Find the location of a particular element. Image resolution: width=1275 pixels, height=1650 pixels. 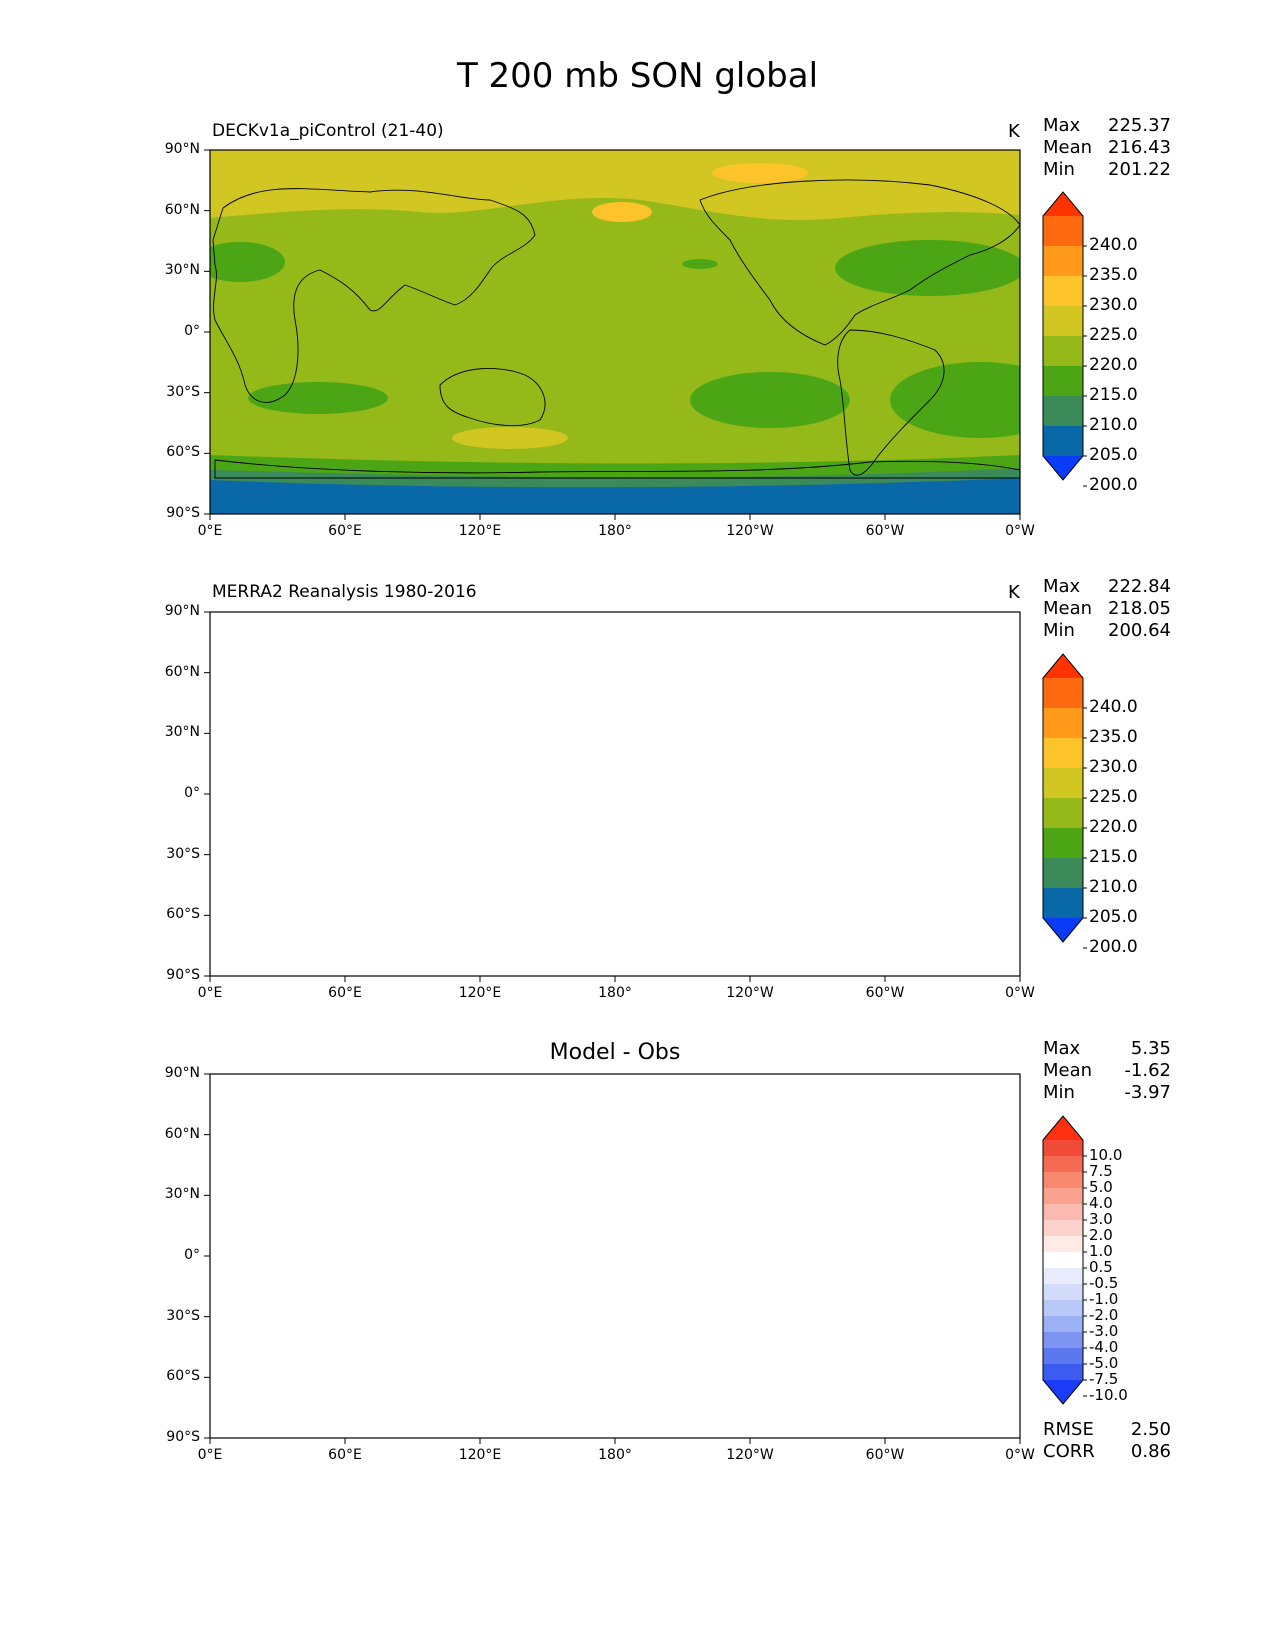

panel-3-error-stats: RMSE 2.50 CORR 0.86 is located at coordinates (1107, 1441).